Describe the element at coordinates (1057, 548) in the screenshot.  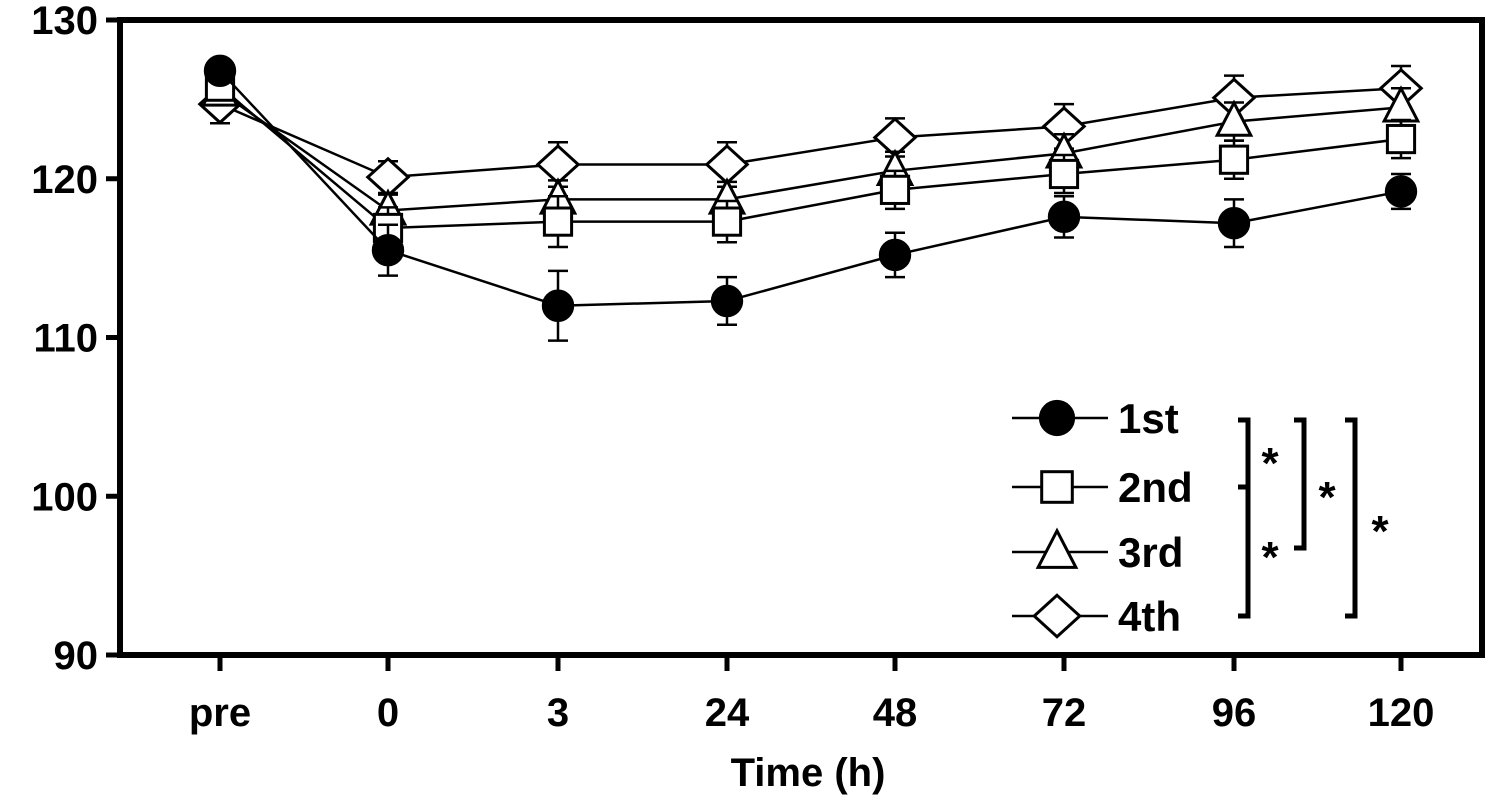
I see `legend-marker-3rd` at that location.